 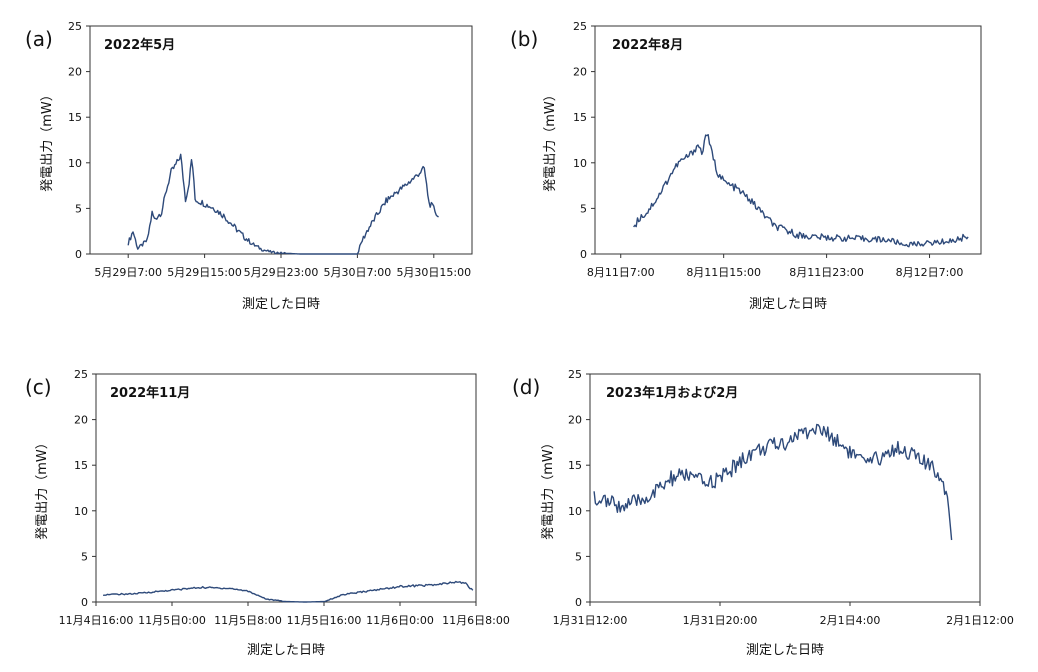 I want to click on x-tick-label: 8月11日23:00, so click(x=826, y=272).